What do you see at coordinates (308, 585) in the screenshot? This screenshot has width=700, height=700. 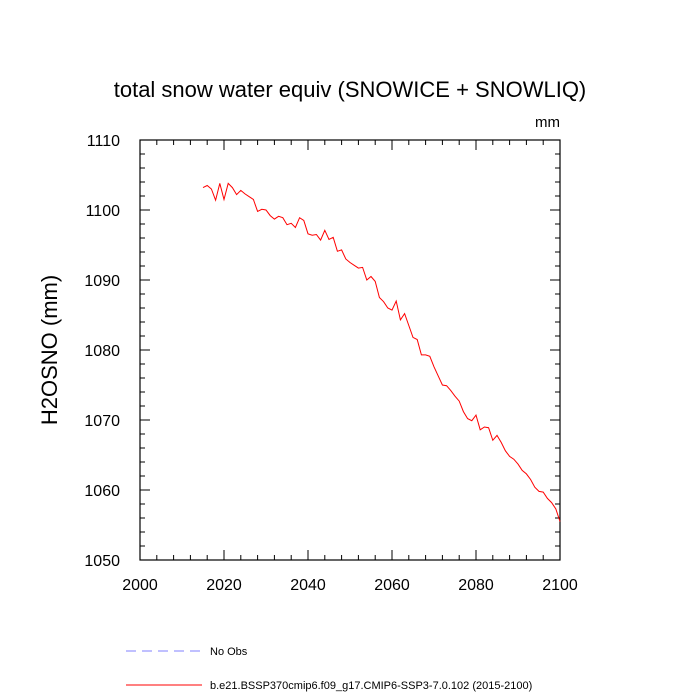 I see `x-tick-label: 2040` at bounding box center [308, 585].